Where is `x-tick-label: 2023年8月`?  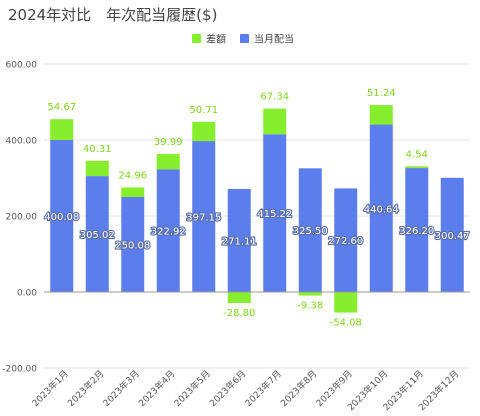
x-tick-label: 2023年8月 is located at coordinates (298, 388).